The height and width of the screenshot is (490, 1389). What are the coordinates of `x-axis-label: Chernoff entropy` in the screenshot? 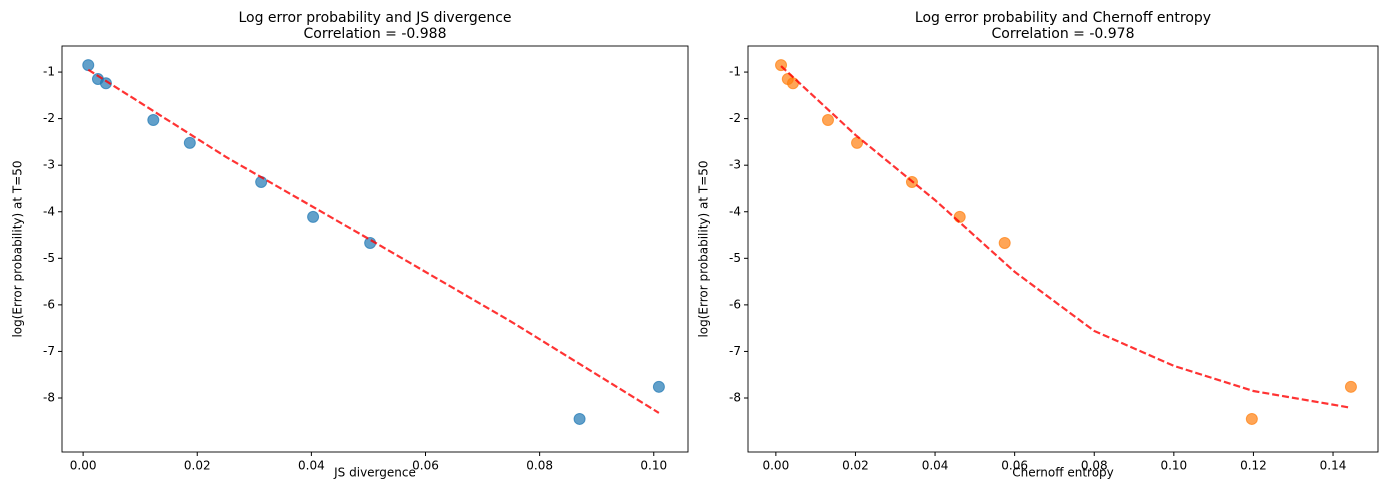 It's located at (1063, 473).